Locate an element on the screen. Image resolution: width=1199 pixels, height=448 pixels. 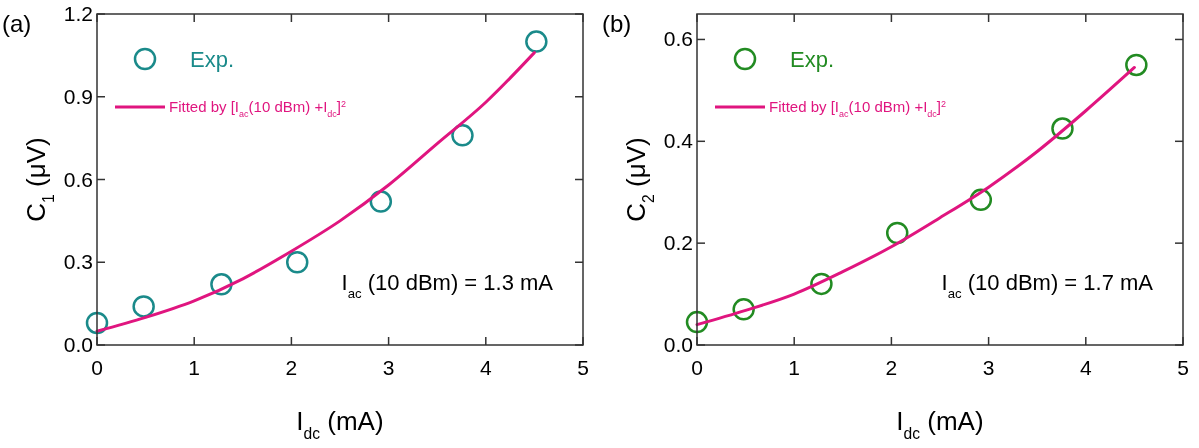
y-tick-label: 1.2 is located at coordinates (78, 13).